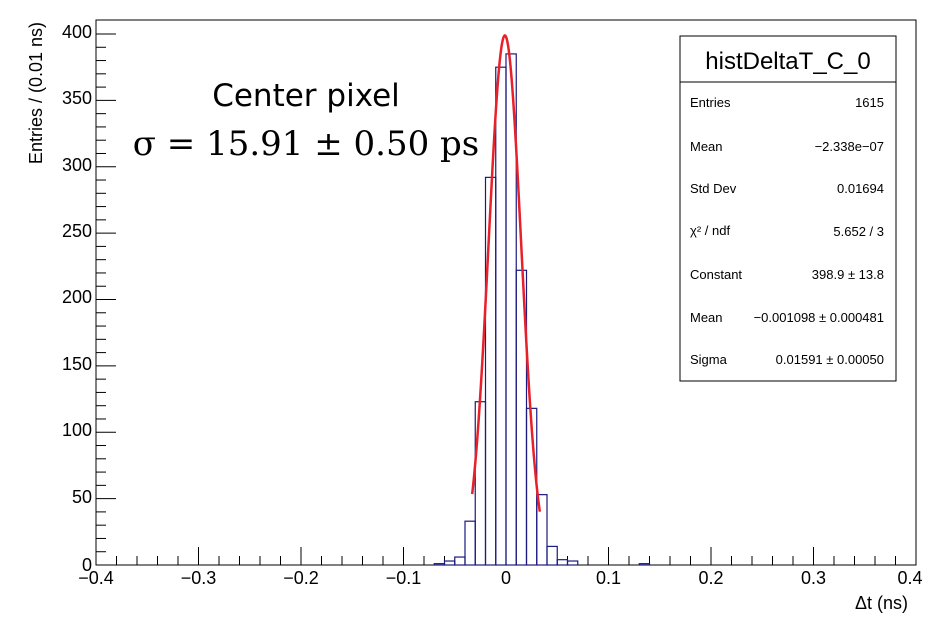  I want to click on y-tick-labels: 0 50 100 150 200 250 300 350 400, so click(77, 298).